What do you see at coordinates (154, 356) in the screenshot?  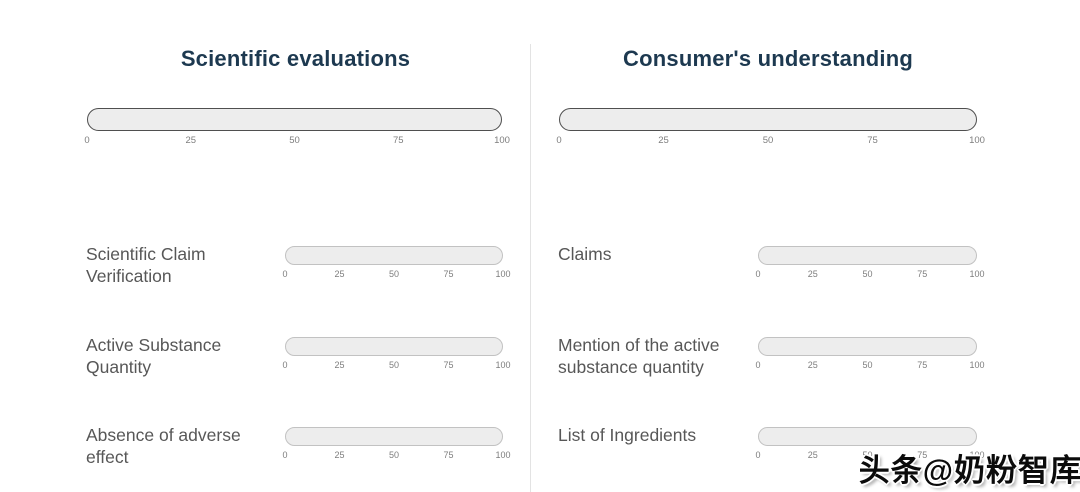 I see `row-label-active-substance-quantity: Active Substance Quantity` at bounding box center [154, 356].